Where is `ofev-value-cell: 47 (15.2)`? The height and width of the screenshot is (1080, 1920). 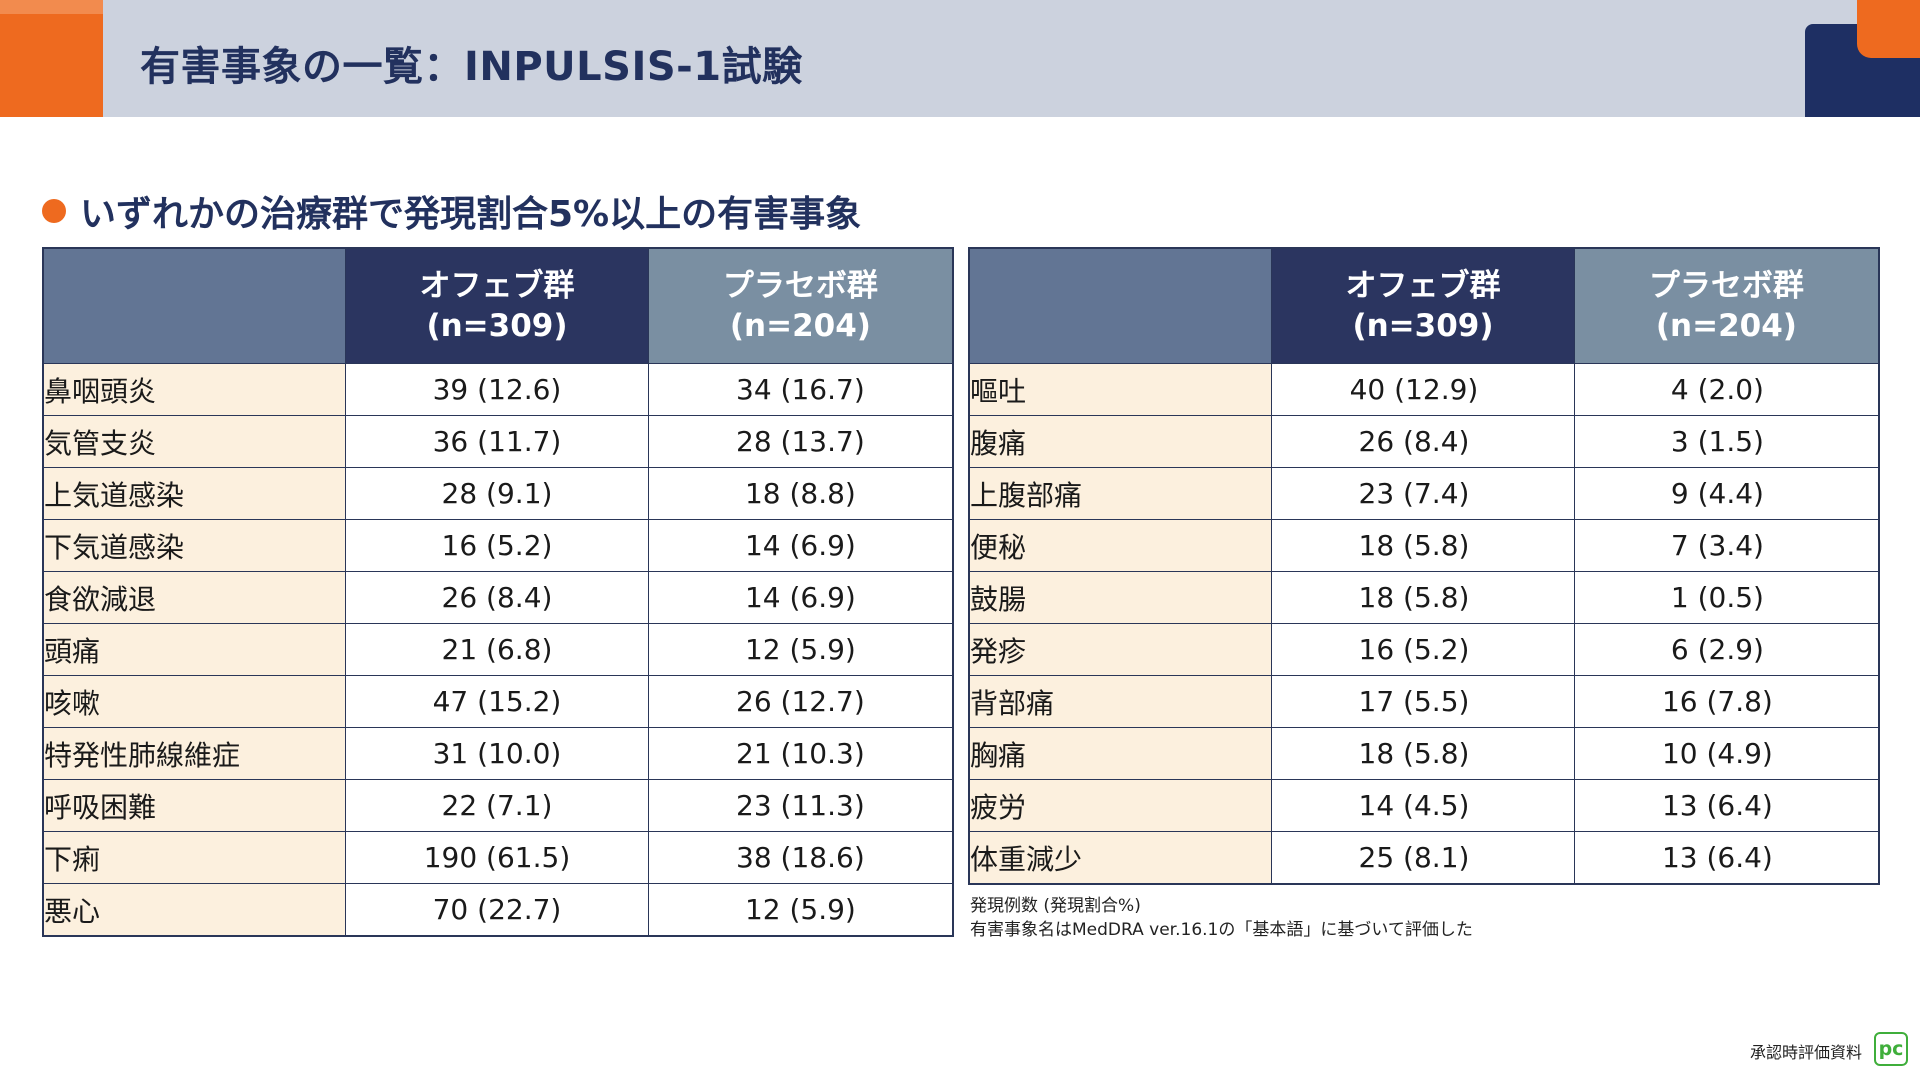 ofev-value-cell: 47 (15.2) is located at coordinates (497, 701).